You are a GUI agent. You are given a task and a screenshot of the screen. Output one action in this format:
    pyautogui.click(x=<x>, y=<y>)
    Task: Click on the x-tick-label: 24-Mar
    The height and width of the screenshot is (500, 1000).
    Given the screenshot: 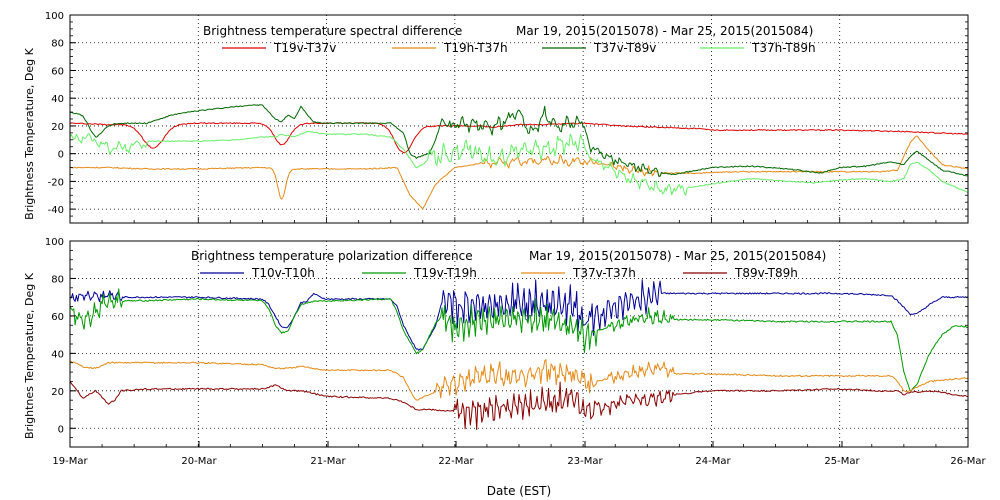 What is the action you would take?
    pyautogui.click(x=713, y=461)
    